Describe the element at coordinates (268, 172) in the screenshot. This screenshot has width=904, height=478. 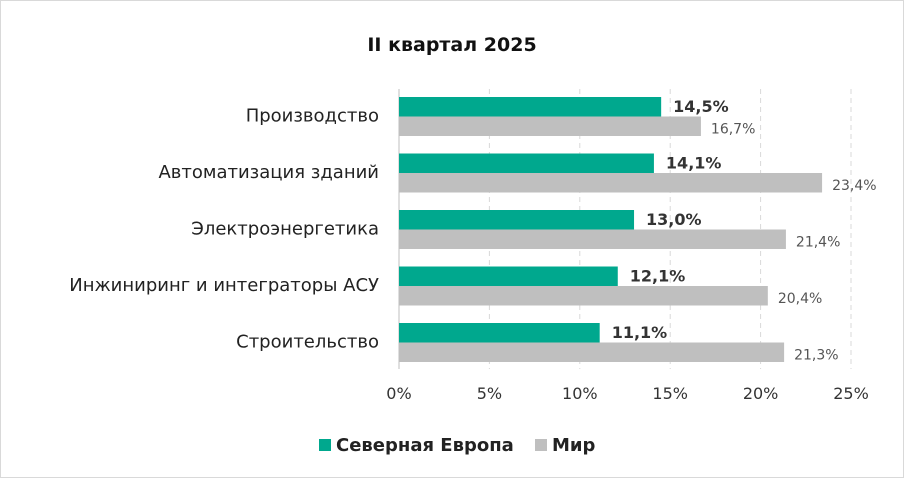
I see `category-label: Автоматизация зданий` at that location.